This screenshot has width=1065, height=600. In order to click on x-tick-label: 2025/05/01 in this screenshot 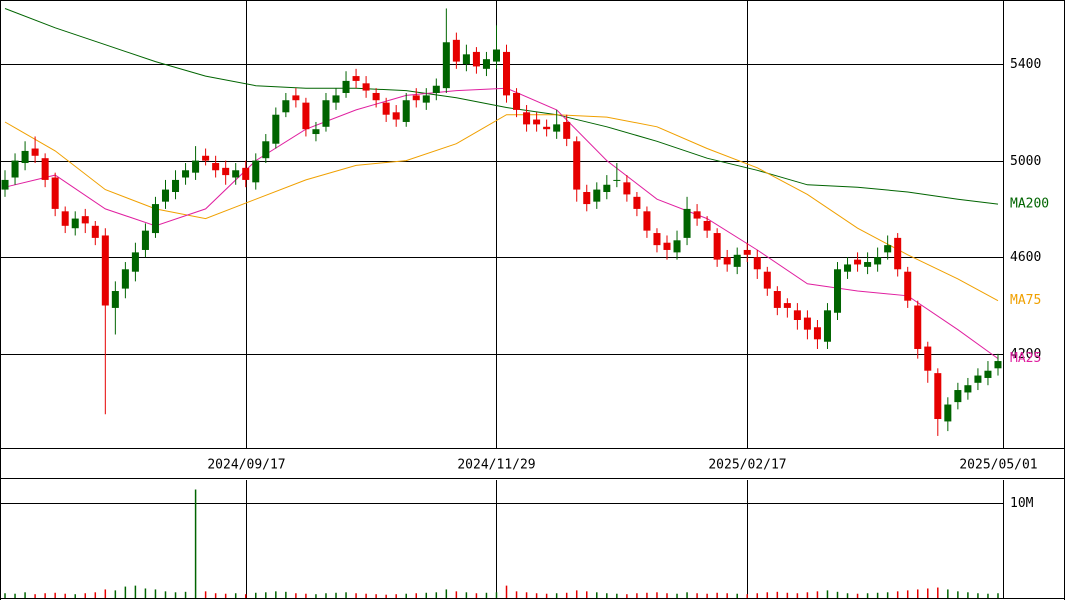, I will do `click(998, 465)`.